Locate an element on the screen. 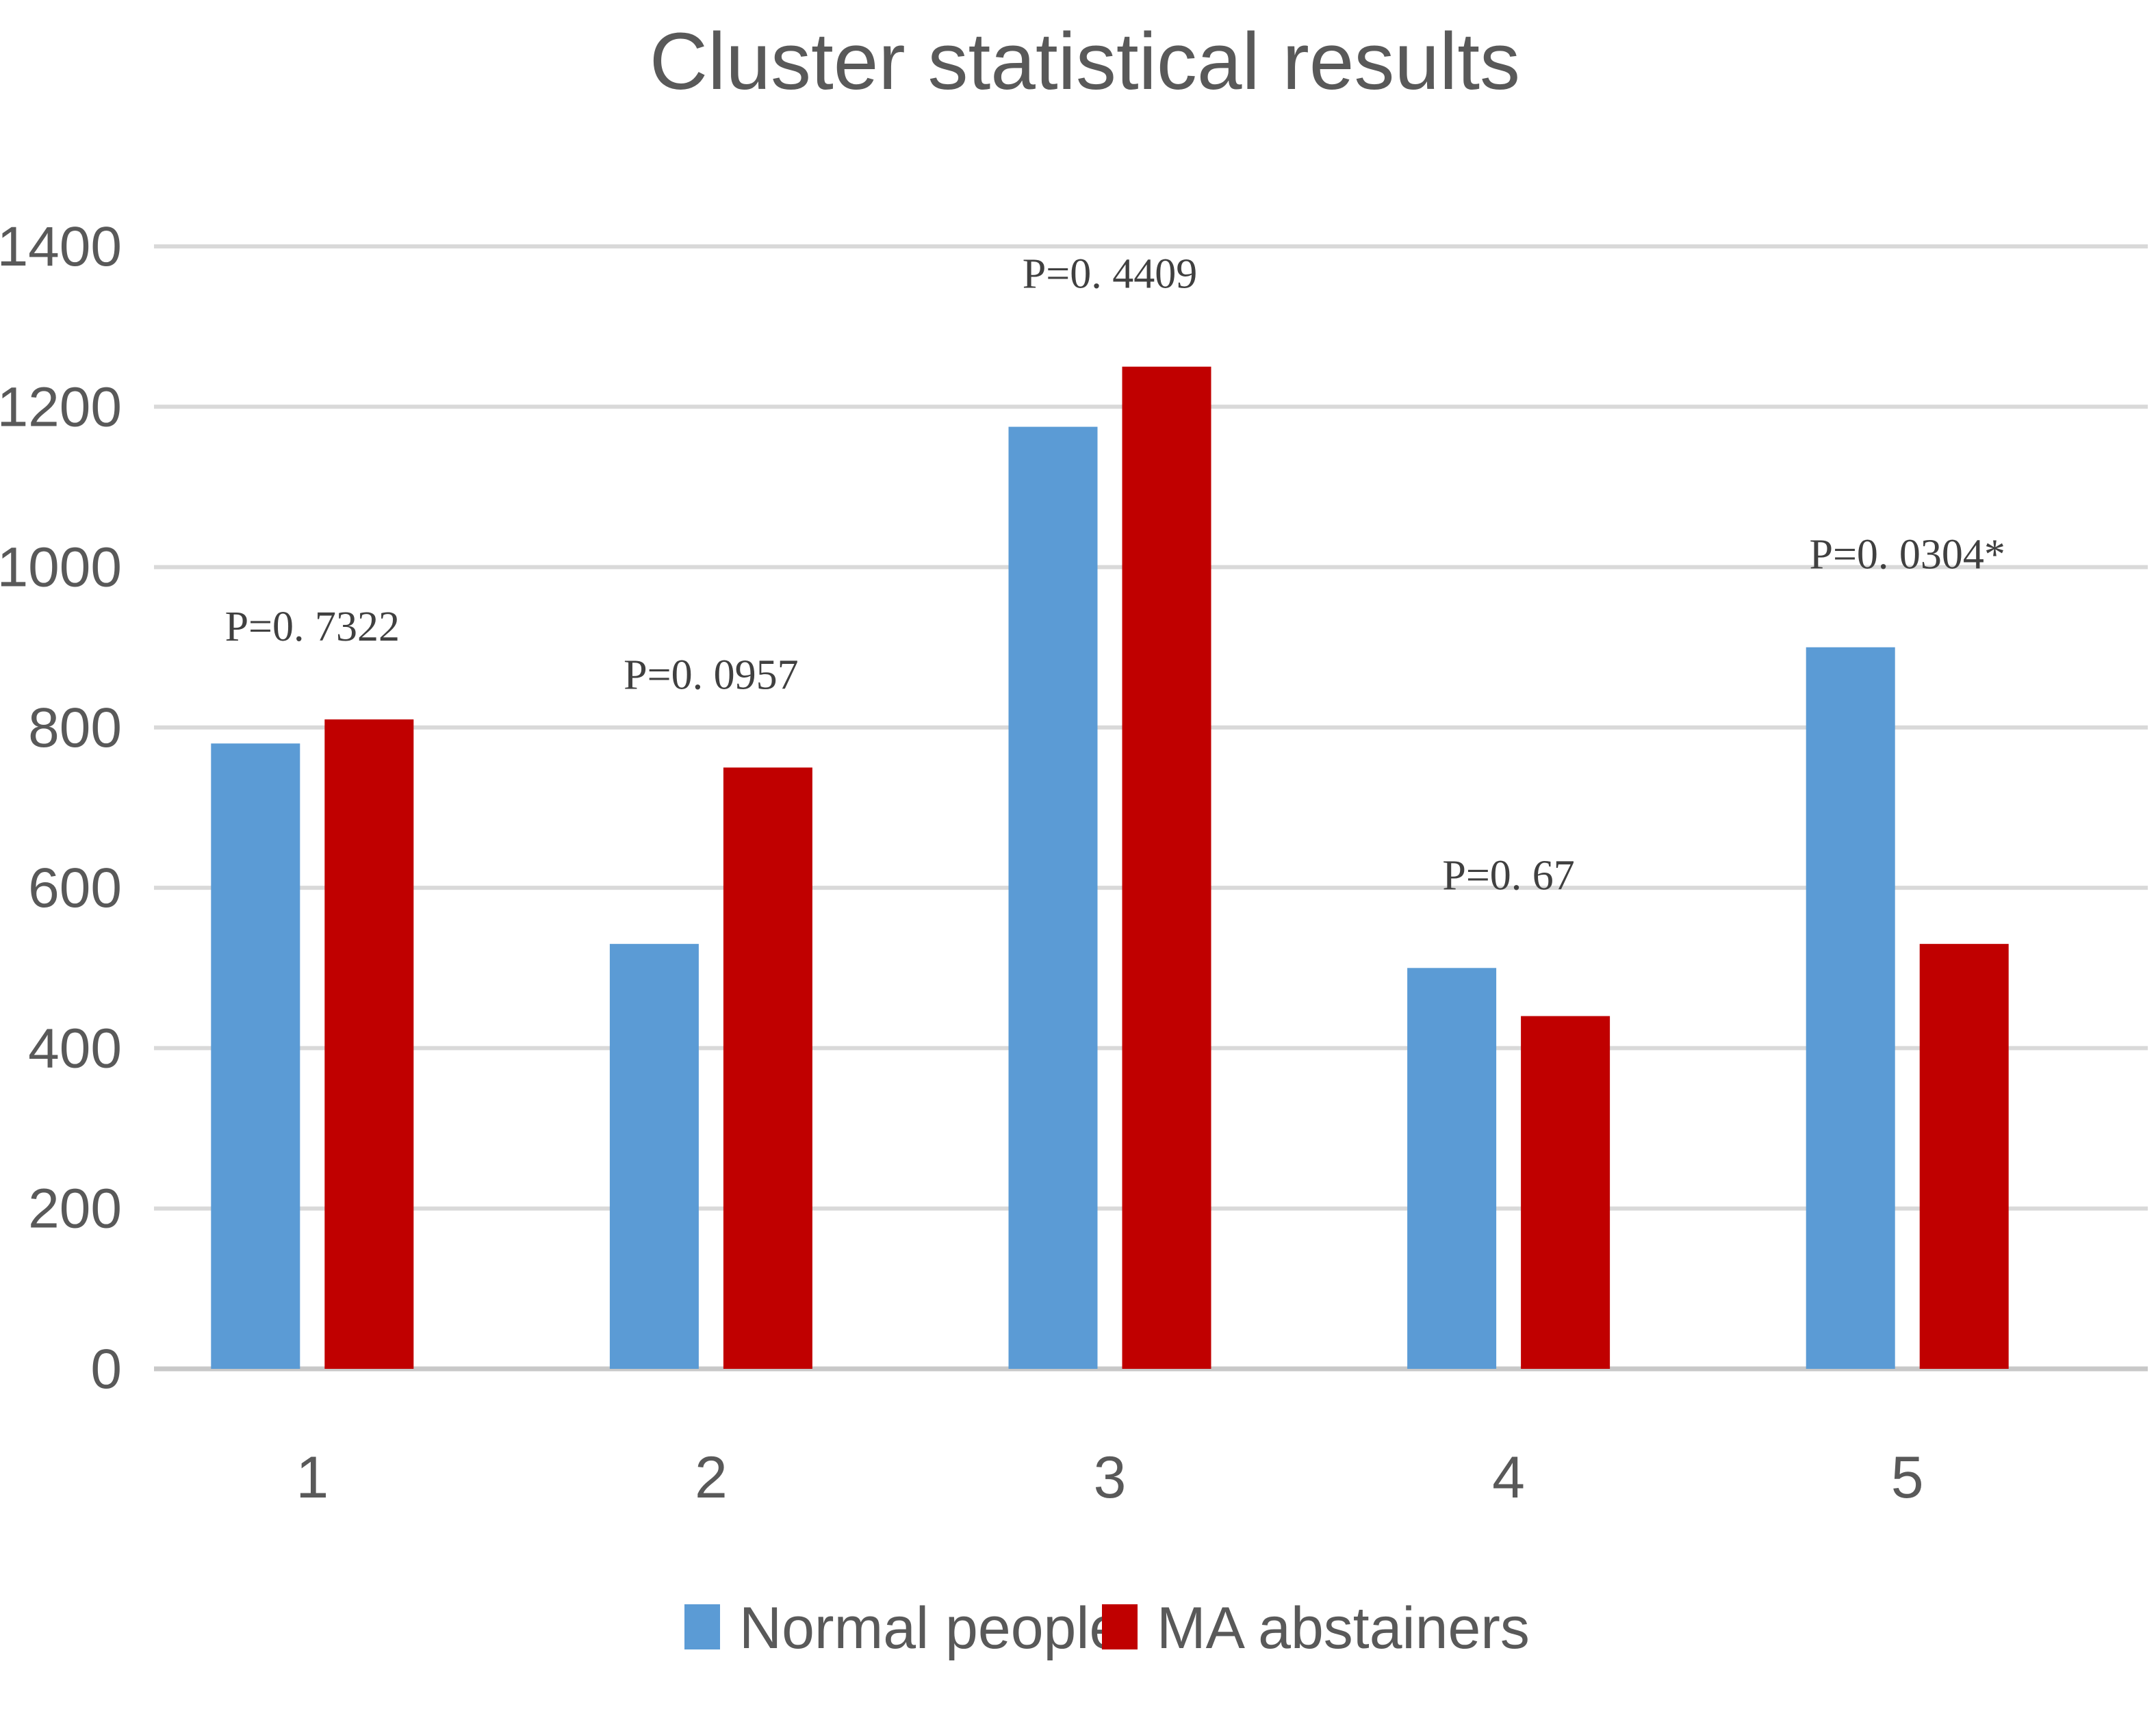 The image size is (2156, 1709). x-tick-label: 2 is located at coordinates (711, 1478).